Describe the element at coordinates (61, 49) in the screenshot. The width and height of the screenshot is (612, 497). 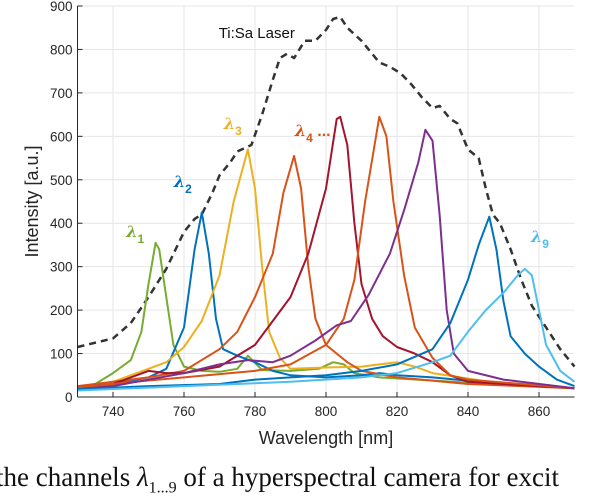
I see `y-tick-label: 800` at that location.